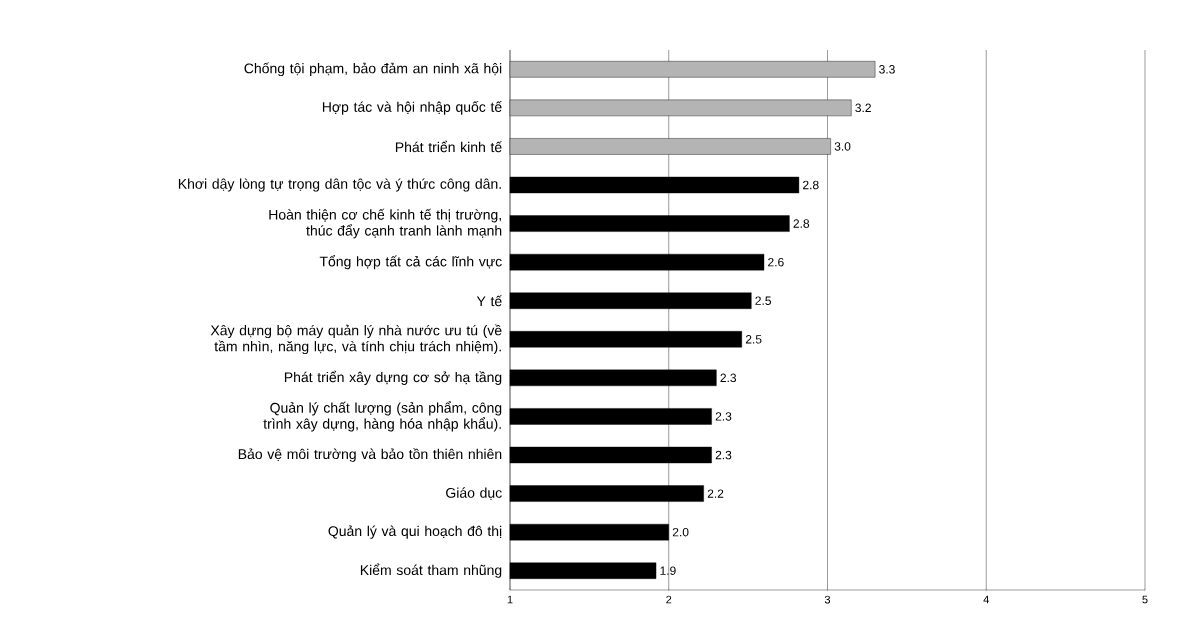 The width and height of the screenshot is (1192, 625). What do you see at coordinates (382, 416) in the screenshot?
I see `y-tick-label: Quản lý chất lượng (sản phẩm, công trình xây dựng, hàng hóa nhập khẩu).` at bounding box center [382, 416].